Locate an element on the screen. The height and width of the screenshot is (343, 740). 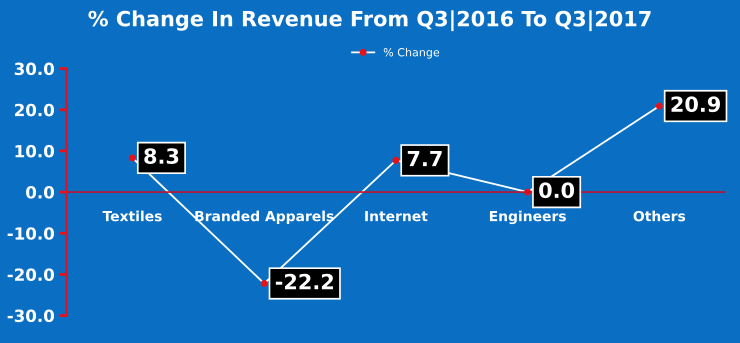
data-label: -22.2 is located at coordinates (304, 282).